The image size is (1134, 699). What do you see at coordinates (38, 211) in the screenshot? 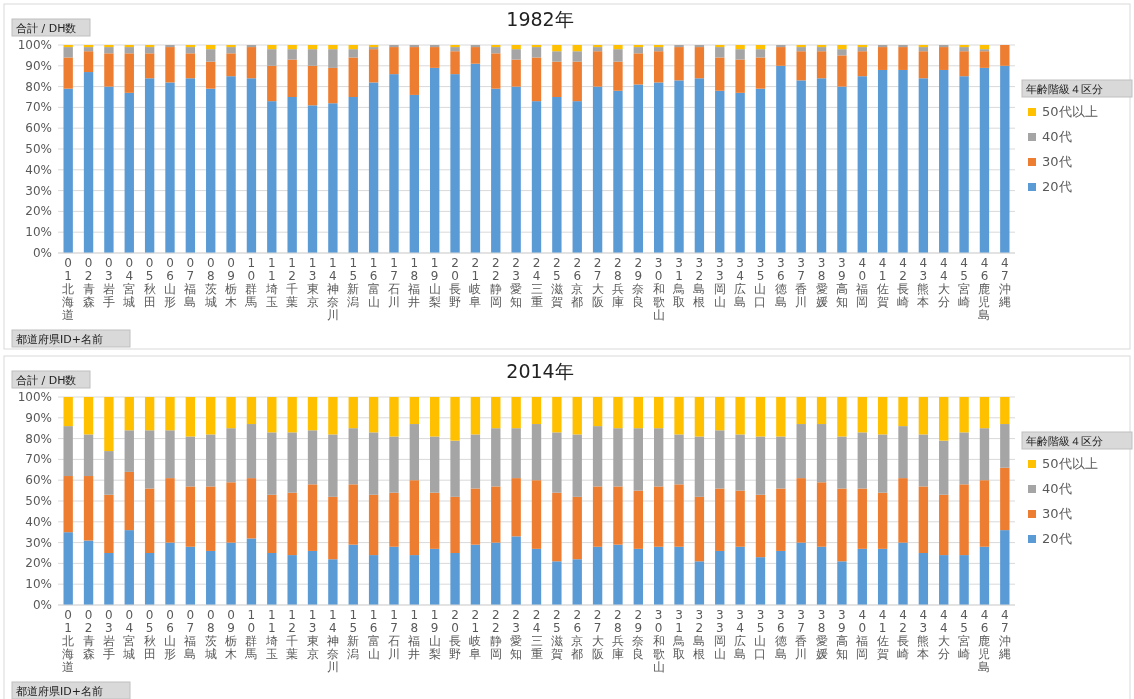
I see `y-tick-label: 20%` at bounding box center [38, 211].